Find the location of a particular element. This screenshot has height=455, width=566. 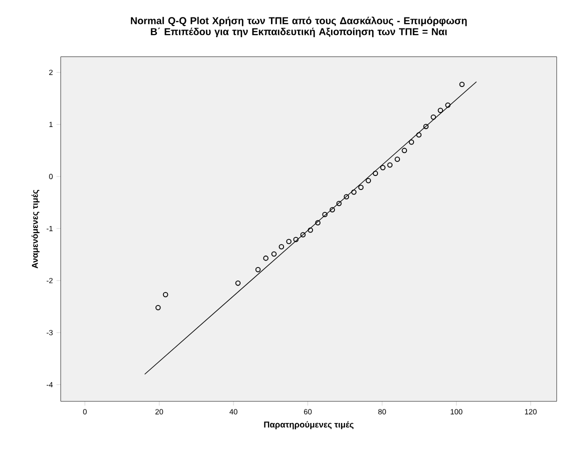

x-axis-title: Παρατηρούμενες τιμές is located at coordinates (309, 425).